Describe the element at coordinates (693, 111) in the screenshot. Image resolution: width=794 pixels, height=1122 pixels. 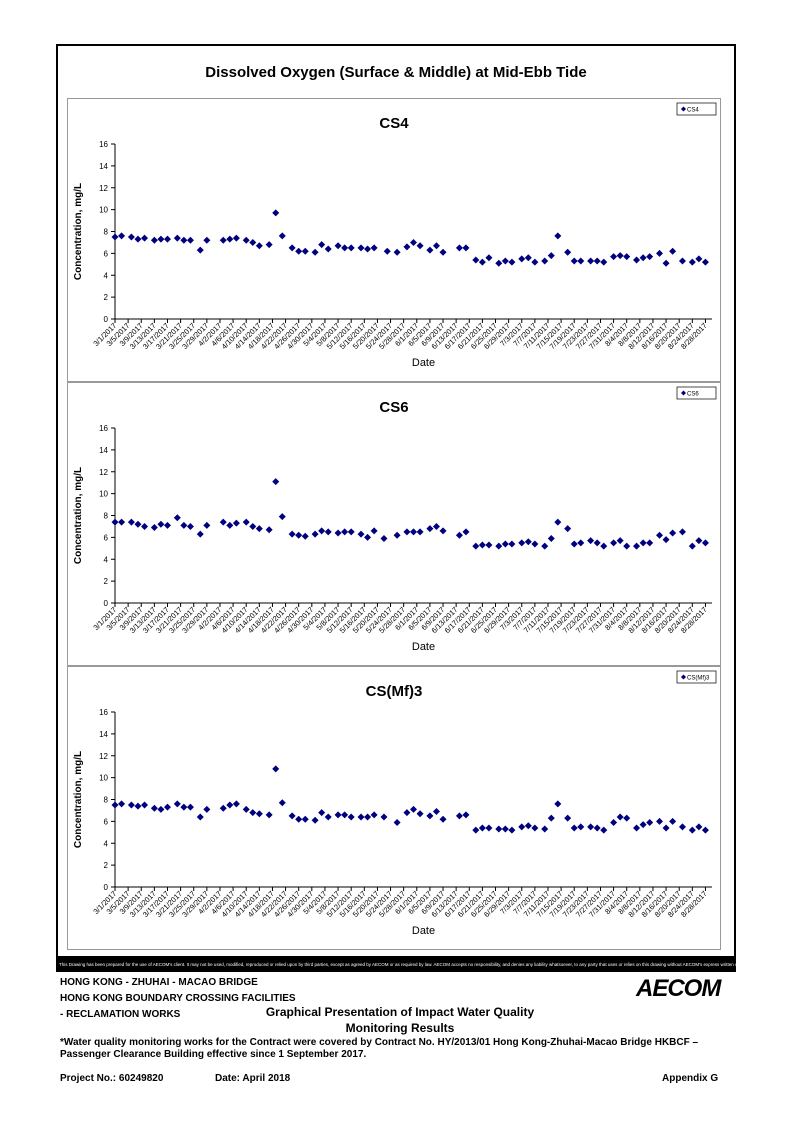
I see `legend-label: CS4` at that location.